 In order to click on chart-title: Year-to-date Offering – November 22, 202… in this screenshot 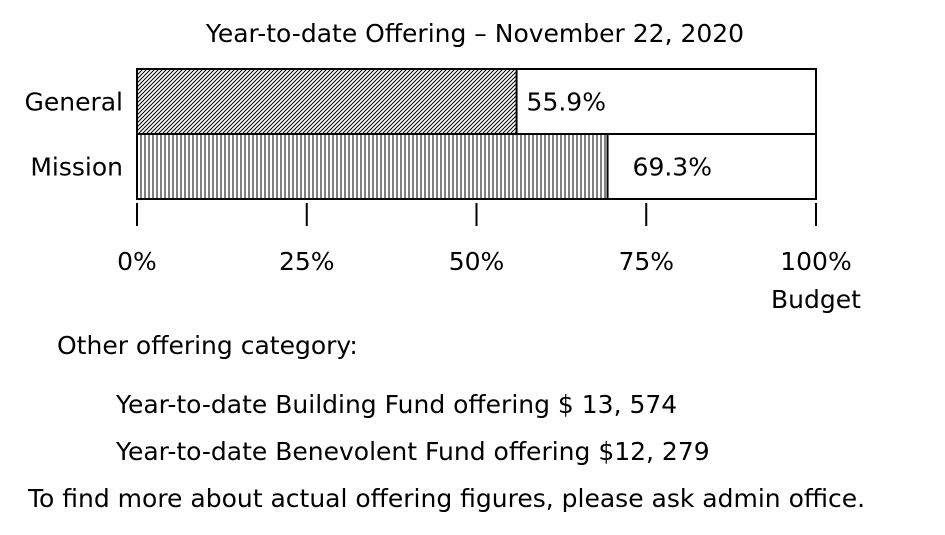, I will do `click(474, 33)`.